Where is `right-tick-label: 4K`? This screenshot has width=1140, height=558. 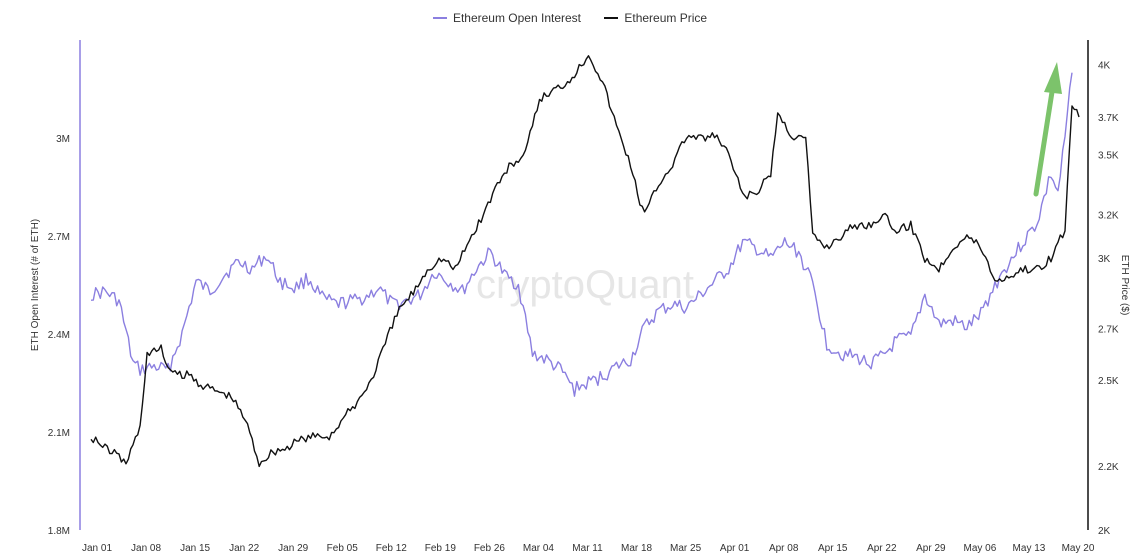 right-tick-label: 4K is located at coordinates (1104, 66).